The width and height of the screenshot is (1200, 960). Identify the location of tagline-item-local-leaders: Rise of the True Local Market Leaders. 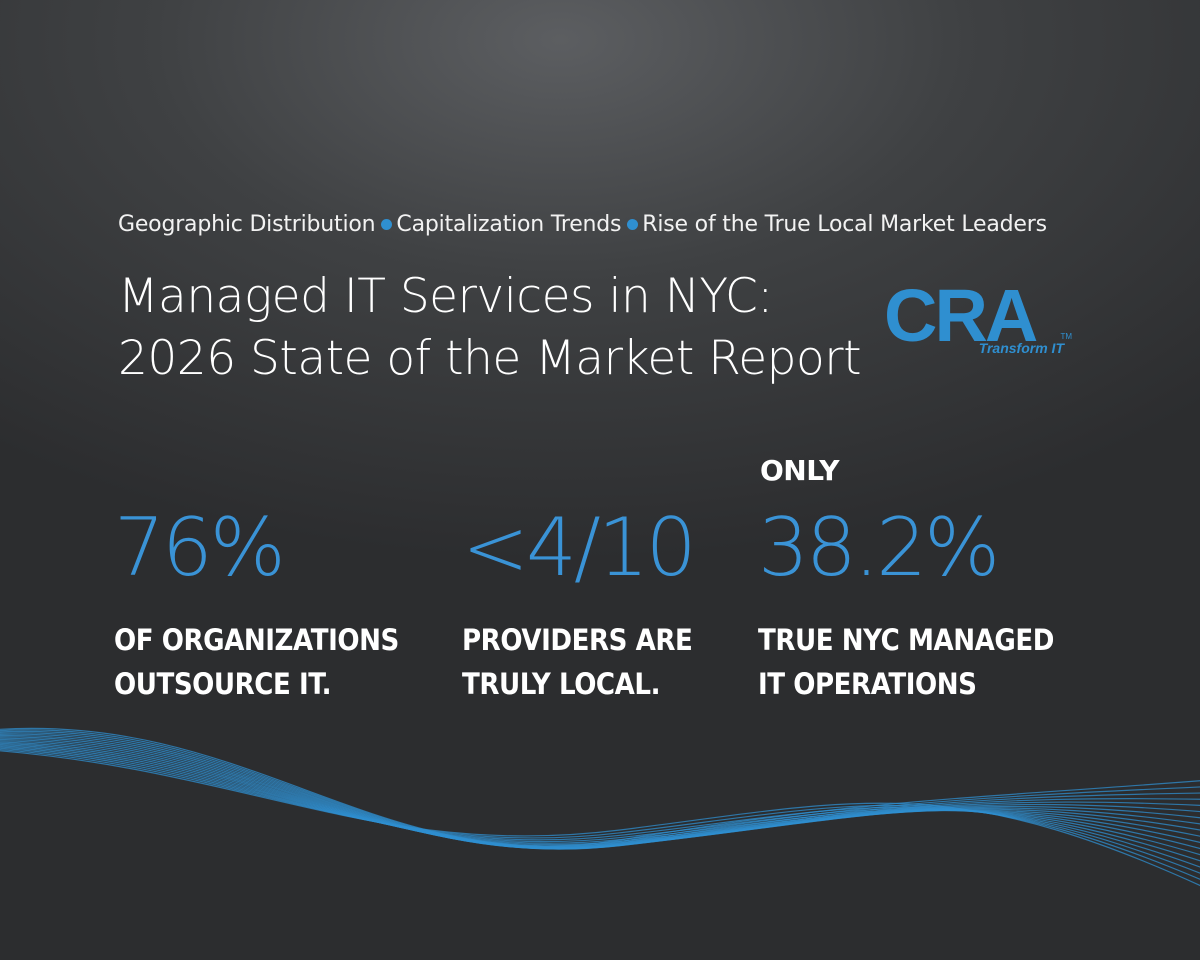
(844, 224).